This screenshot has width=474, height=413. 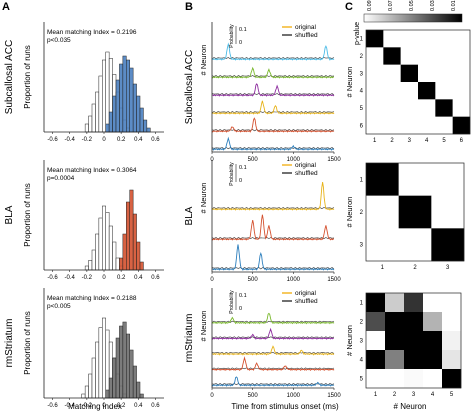 I want to click on colorbar-label: p-value, so click(x=357, y=33).